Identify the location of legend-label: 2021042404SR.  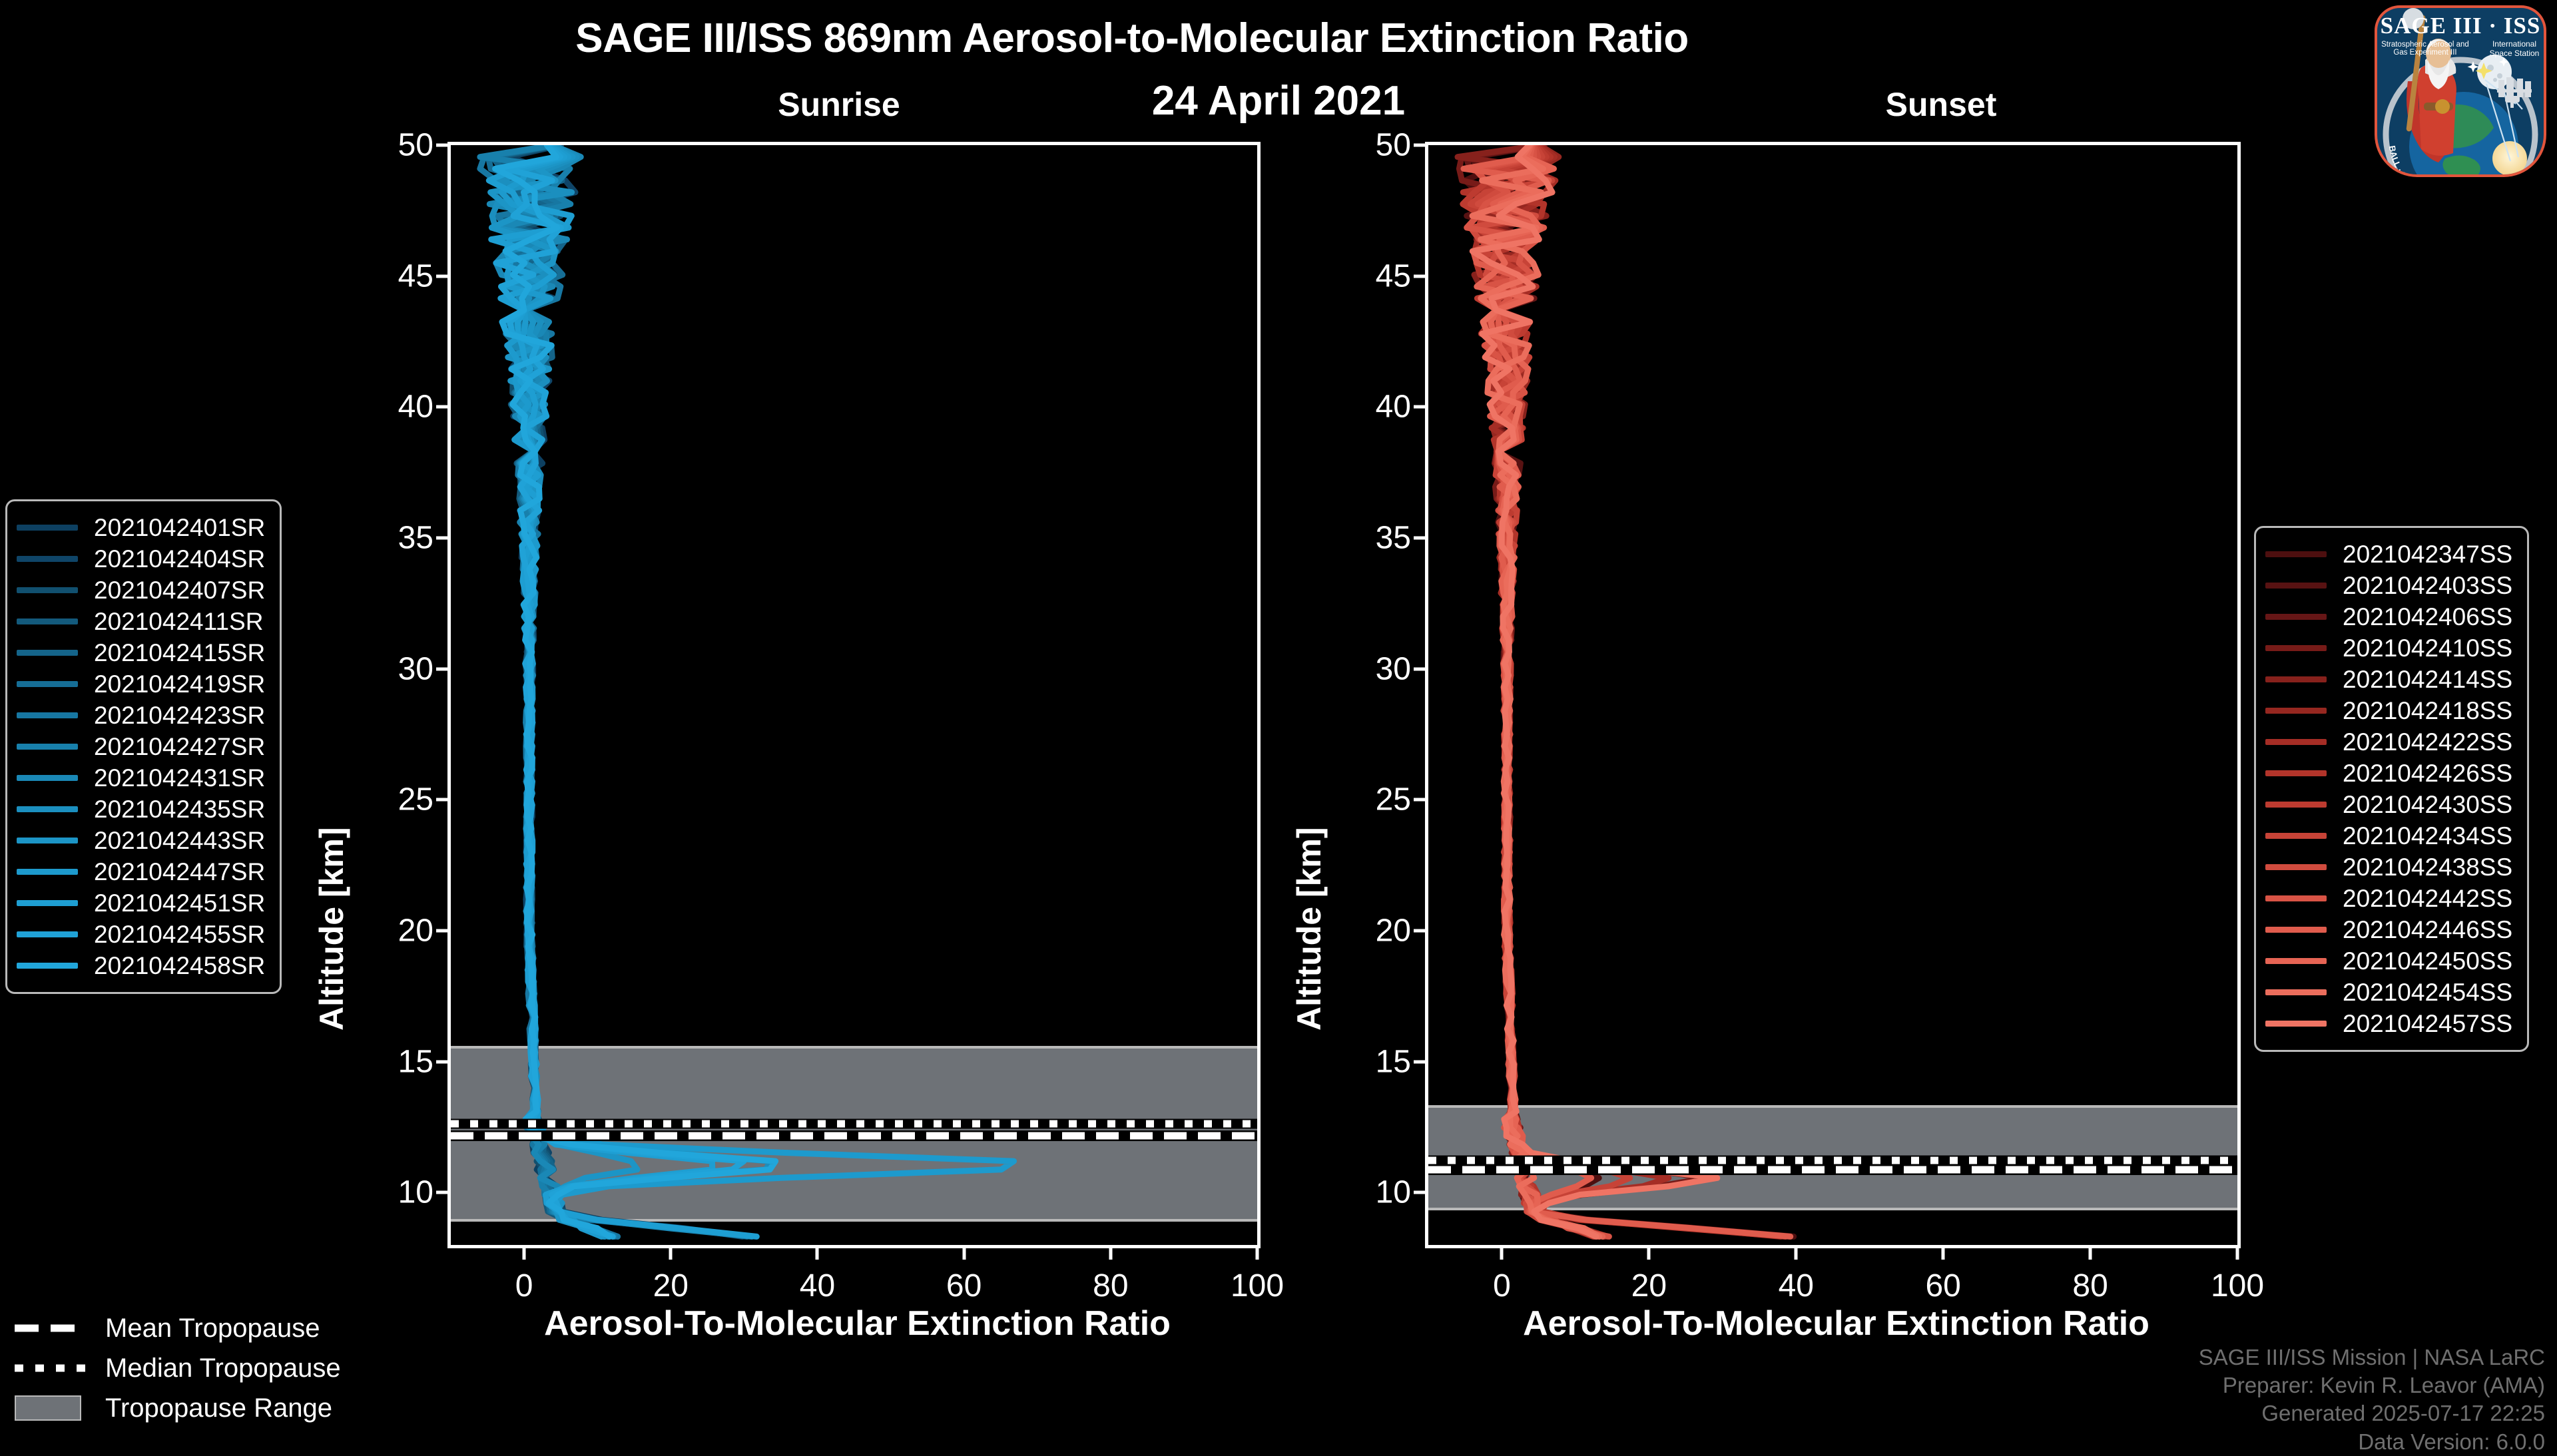
(180, 559).